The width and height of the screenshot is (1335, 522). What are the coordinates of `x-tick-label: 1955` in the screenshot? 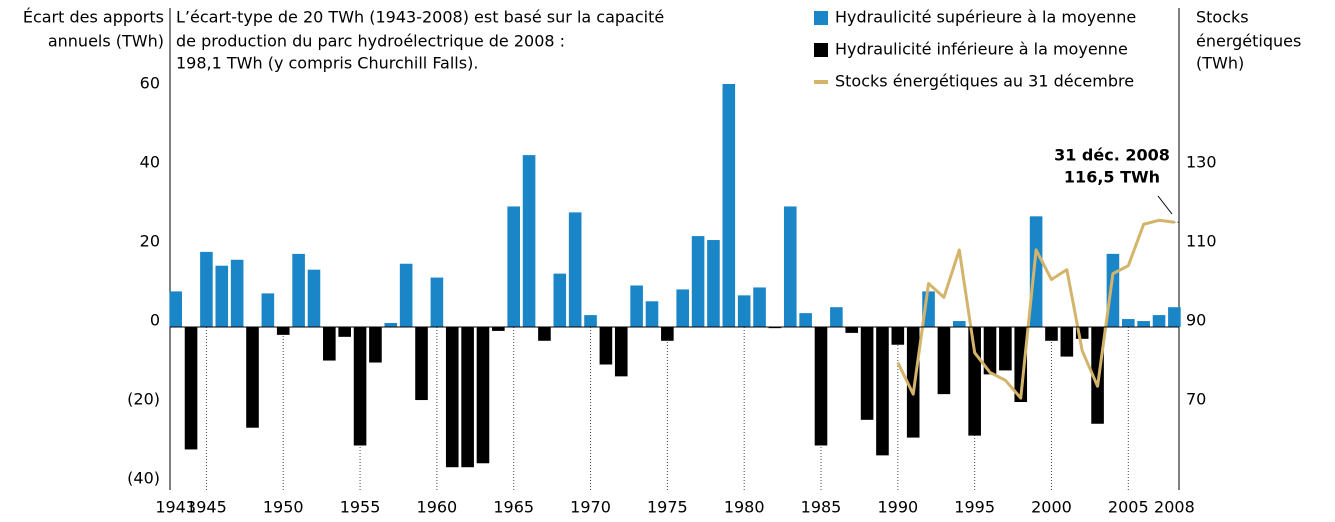 It's located at (360, 507).